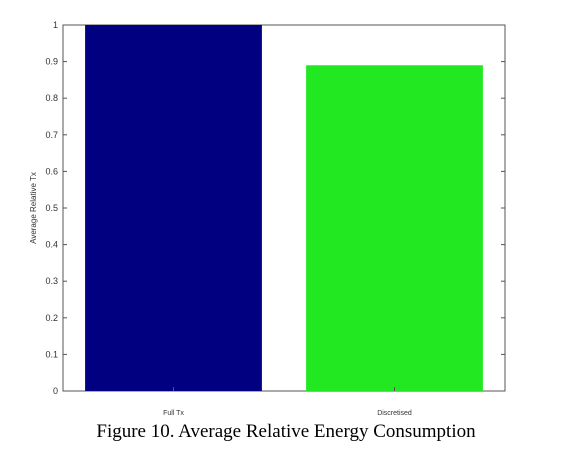 Image resolution: width=572 pixels, height=463 pixels. I want to click on y-tick-label: 0.5, so click(51, 208).